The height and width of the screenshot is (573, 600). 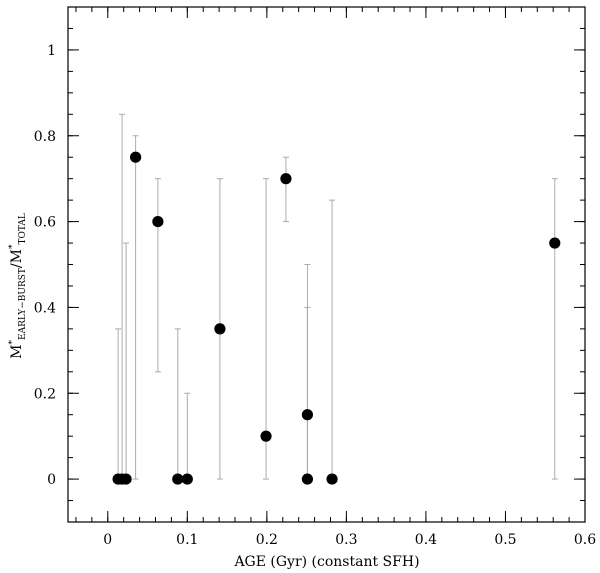 I want to click on y-tick-label: 1, so click(x=51, y=51).